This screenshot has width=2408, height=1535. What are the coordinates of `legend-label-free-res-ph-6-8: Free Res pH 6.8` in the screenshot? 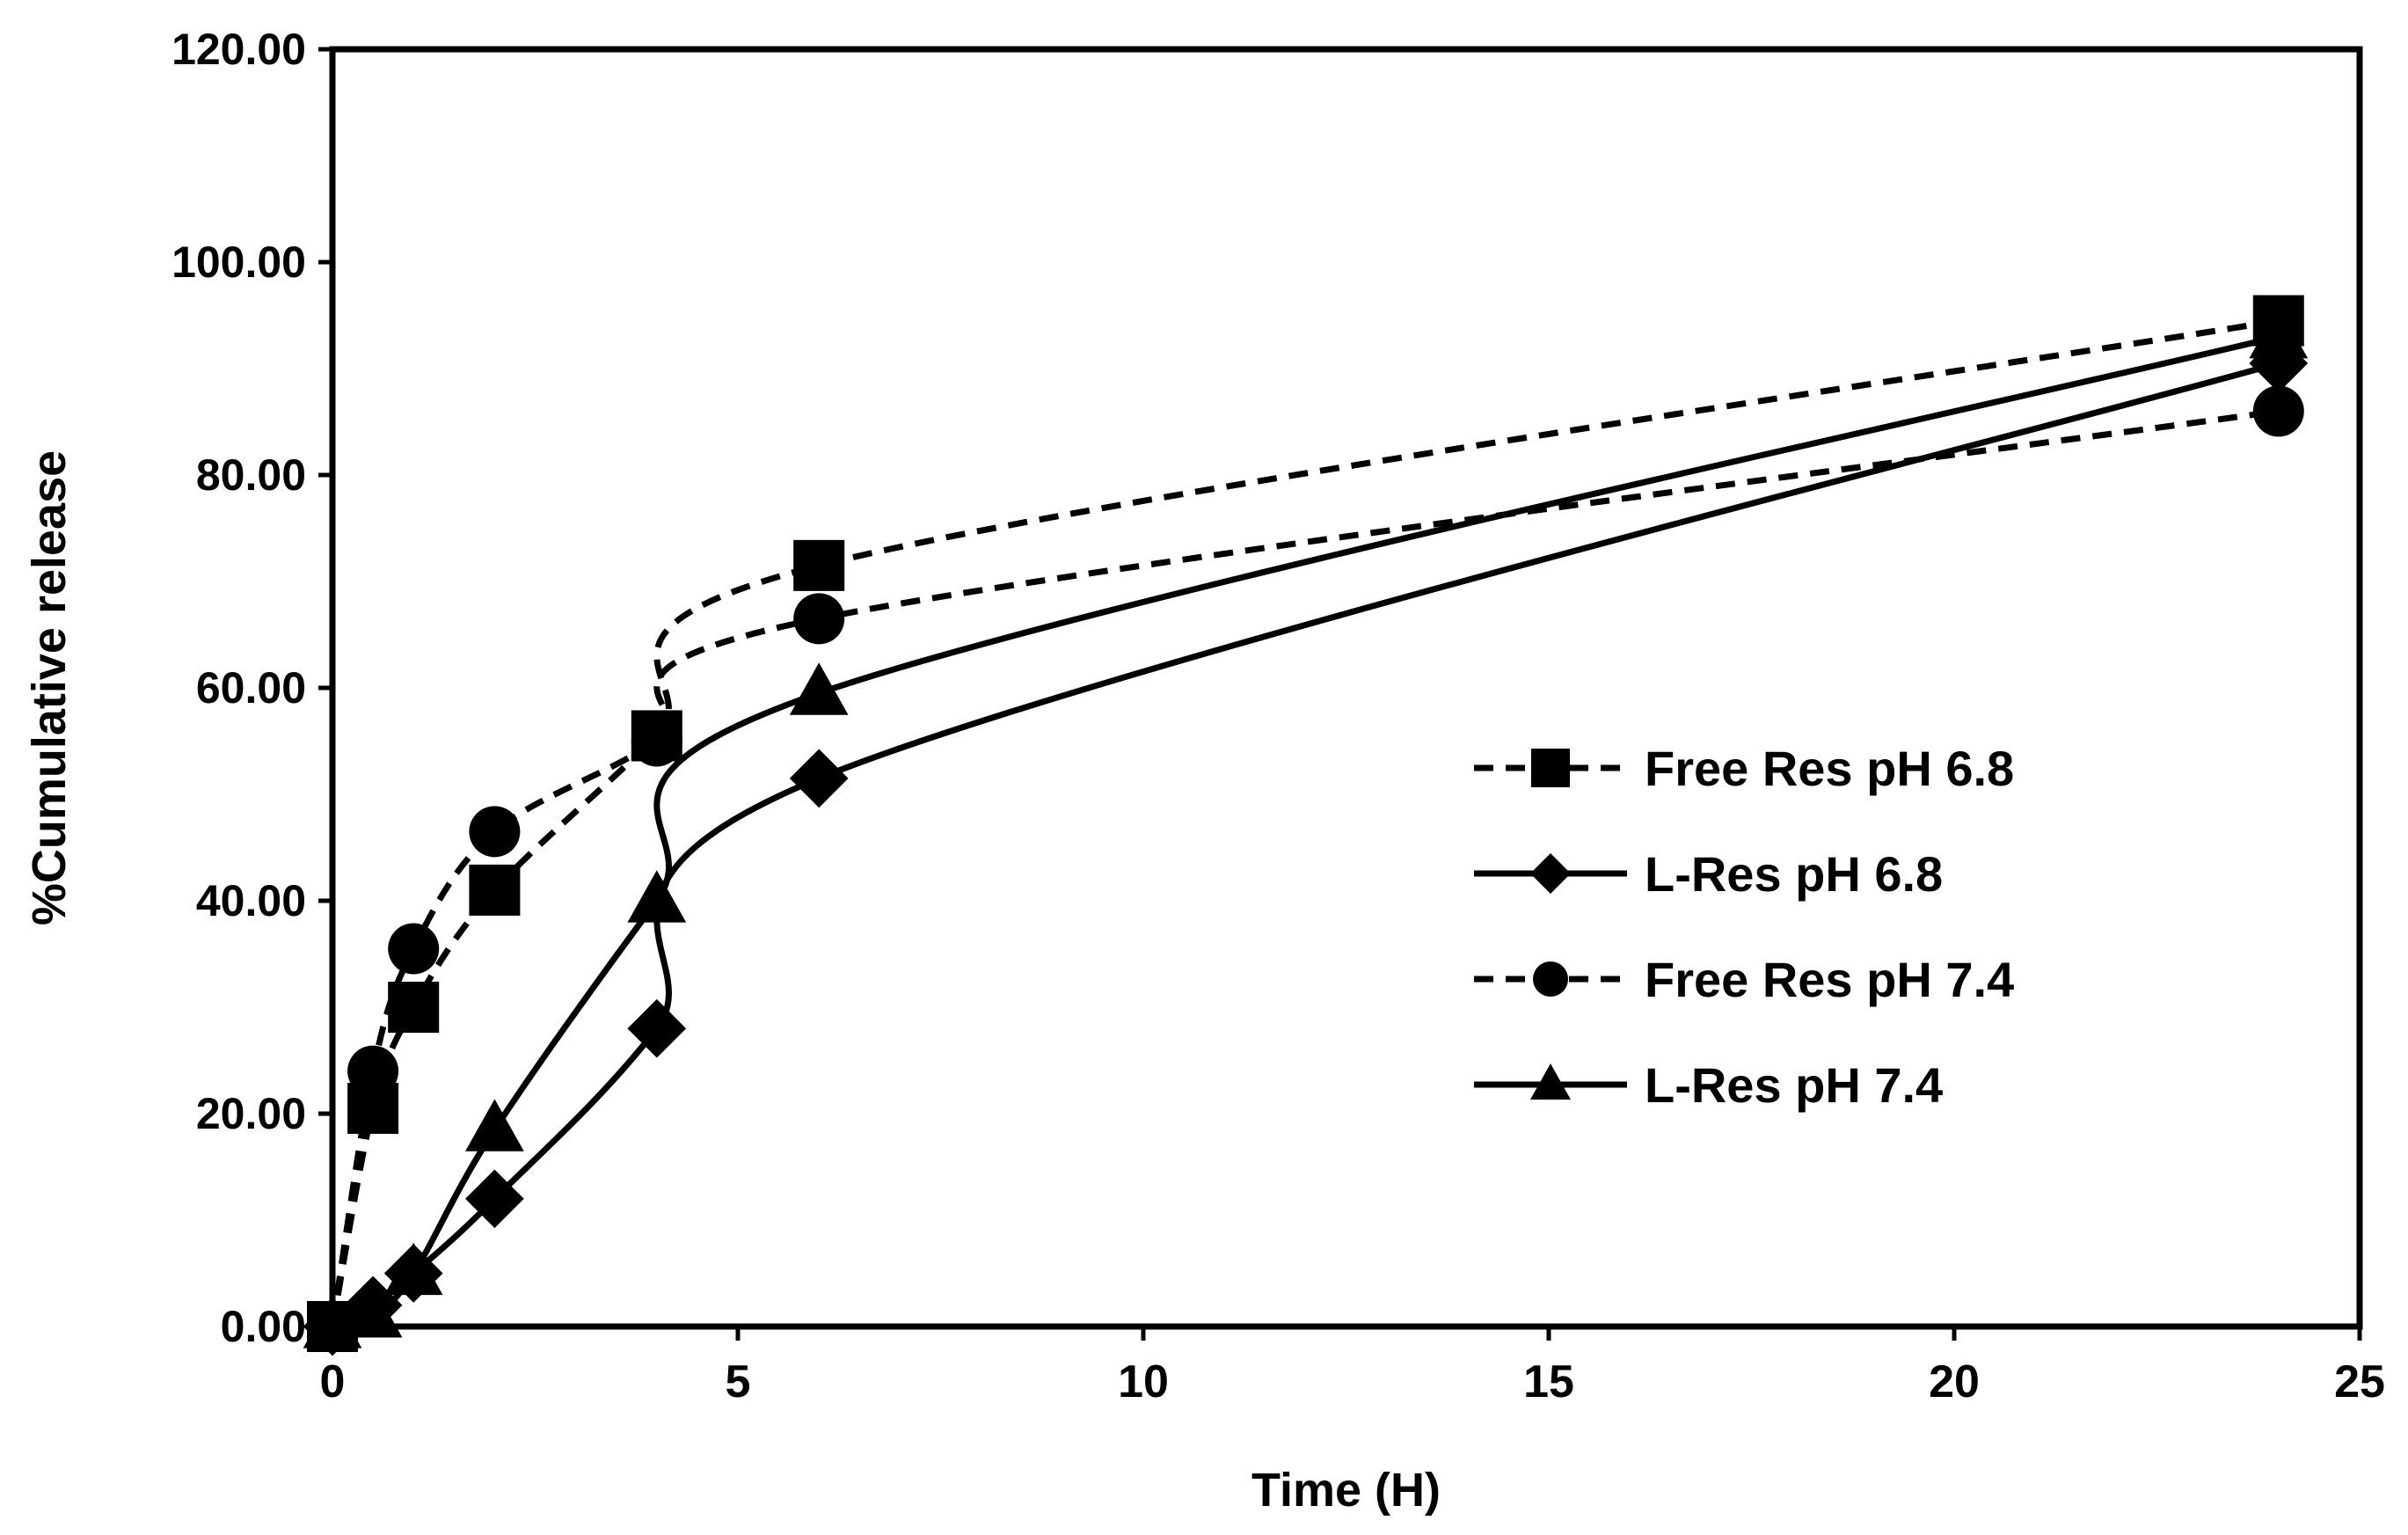 It's located at (1829, 769).